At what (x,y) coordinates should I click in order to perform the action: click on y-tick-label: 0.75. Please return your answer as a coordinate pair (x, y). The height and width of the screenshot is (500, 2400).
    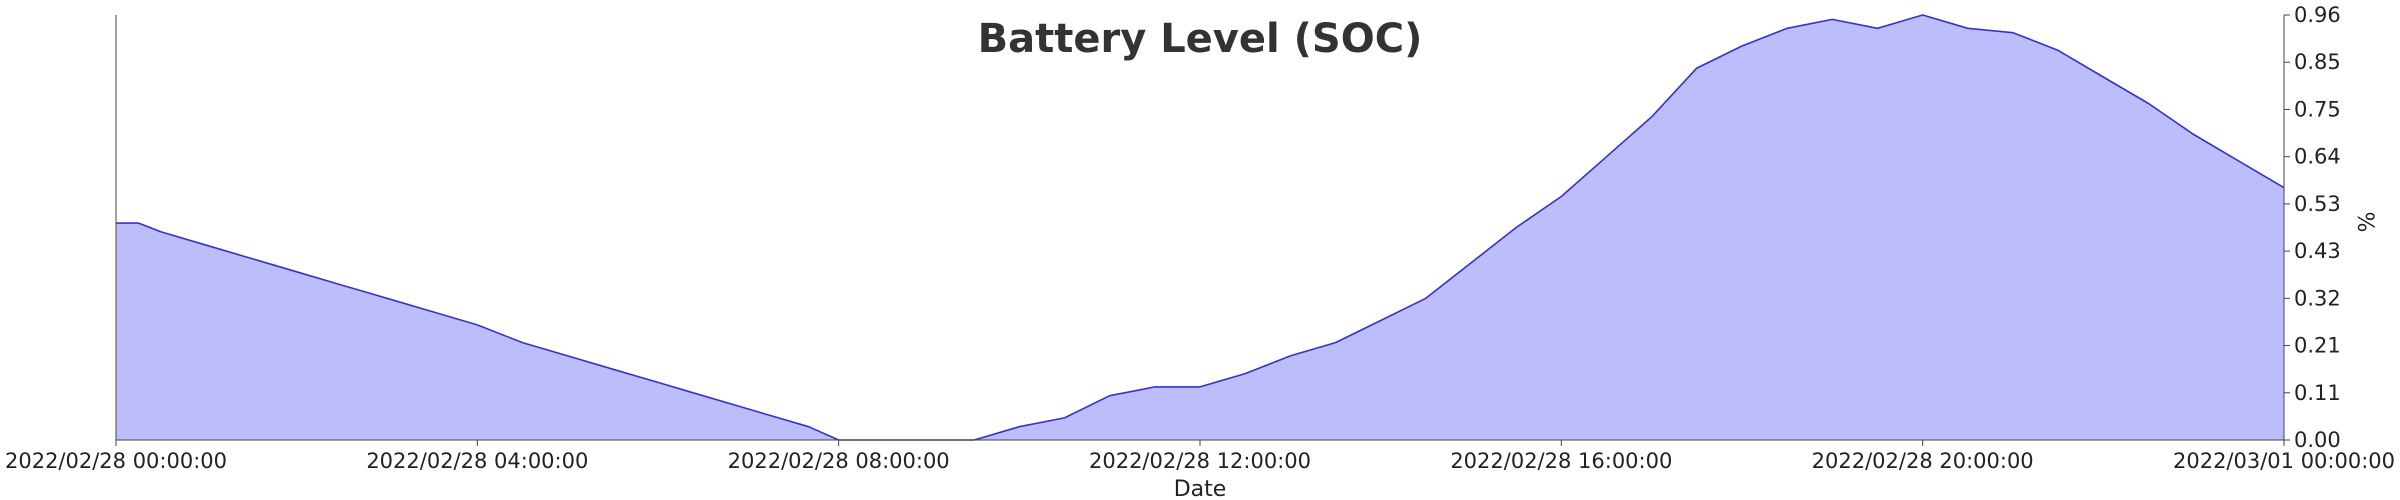
    Looking at the image, I should click on (2317, 109).